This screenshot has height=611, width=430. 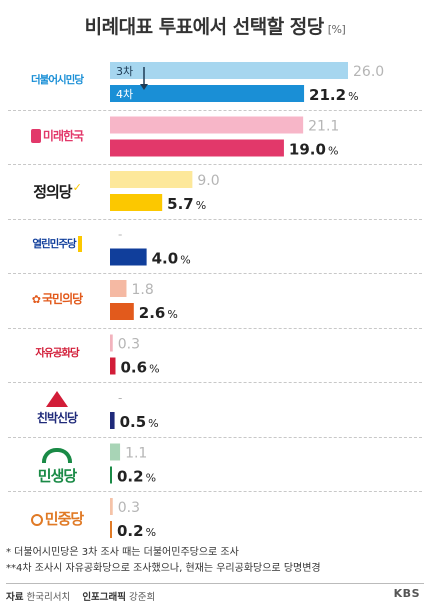 I want to click on party-name: 자유공화당, so click(x=57, y=352).